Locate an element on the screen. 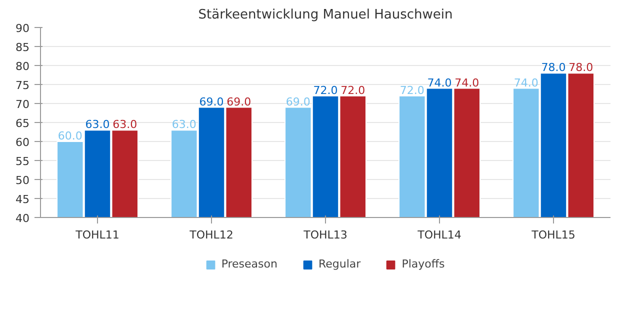  x-tick-label: TOHL15 is located at coordinates (553, 235).